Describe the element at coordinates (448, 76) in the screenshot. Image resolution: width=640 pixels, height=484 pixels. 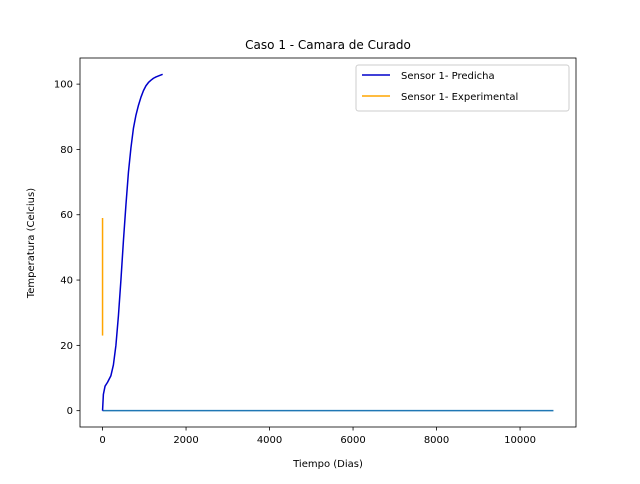
I see `legend-label: Sensor 1- Predicha` at that location.